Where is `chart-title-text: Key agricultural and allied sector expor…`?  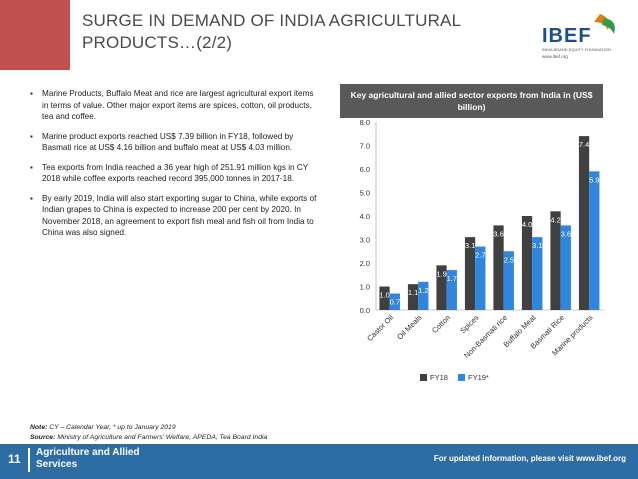
chart-title-text: Key agricultural and allied sector expor… is located at coordinates (471, 101).